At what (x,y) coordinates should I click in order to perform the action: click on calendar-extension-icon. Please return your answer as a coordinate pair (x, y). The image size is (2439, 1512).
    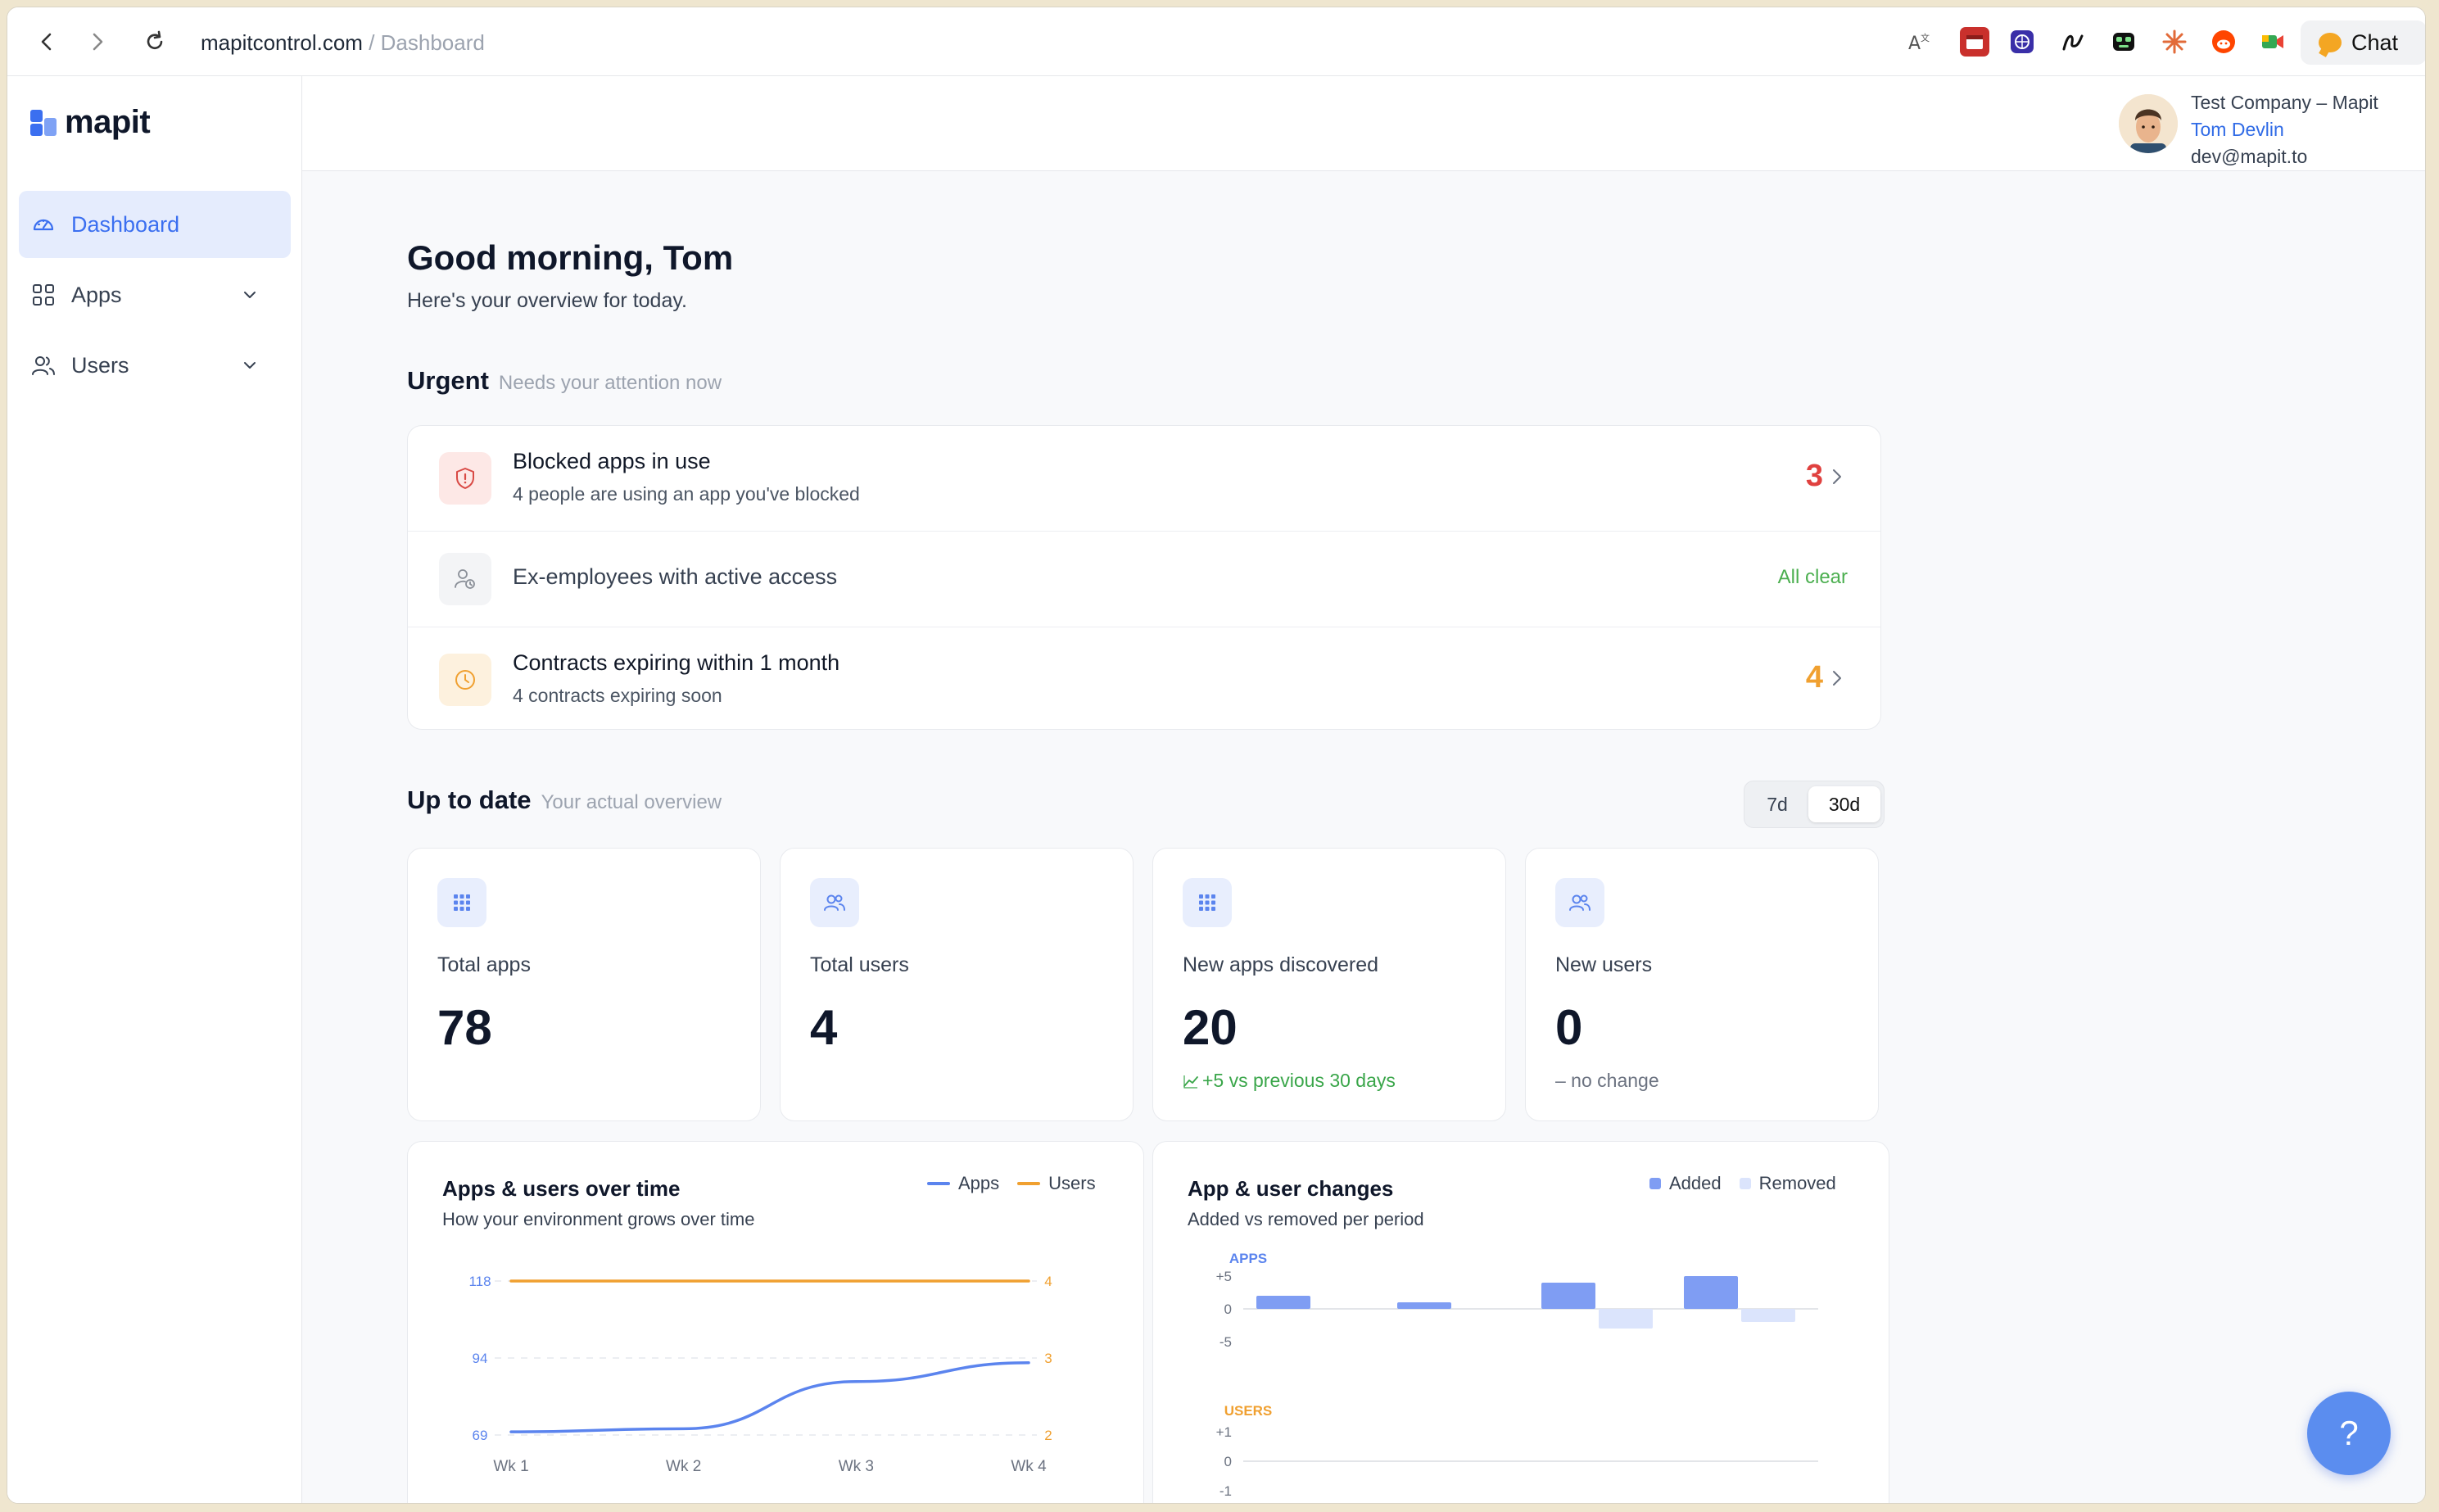
    Looking at the image, I should click on (1974, 42).